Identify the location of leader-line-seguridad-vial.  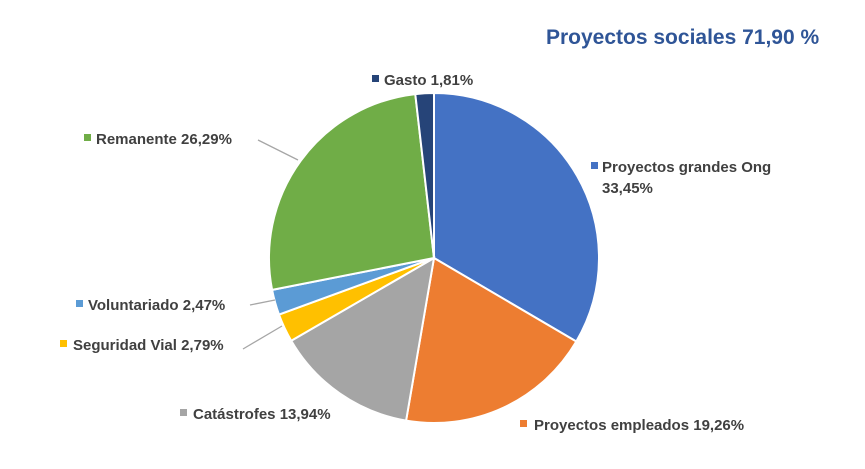
(262, 337).